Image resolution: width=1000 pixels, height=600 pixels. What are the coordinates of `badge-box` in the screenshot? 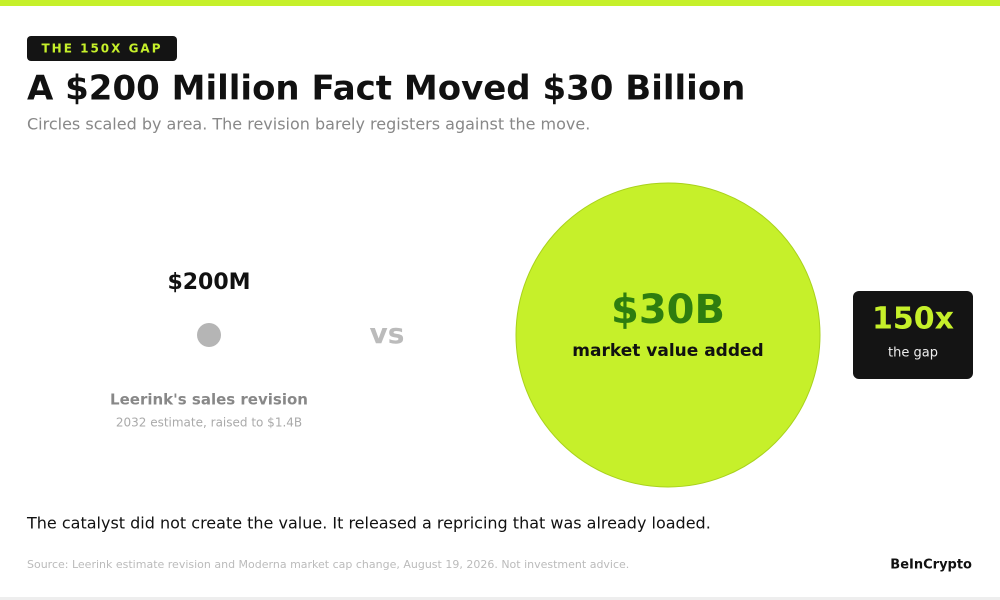 It's located at (102, 48).